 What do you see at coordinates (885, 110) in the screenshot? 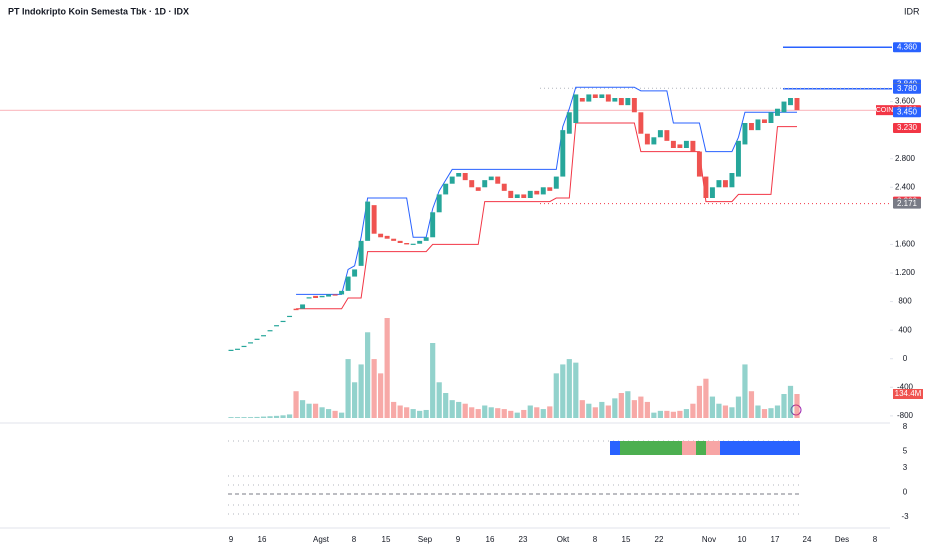
I see `symbol-label: COIN` at bounding box center [885, 110].